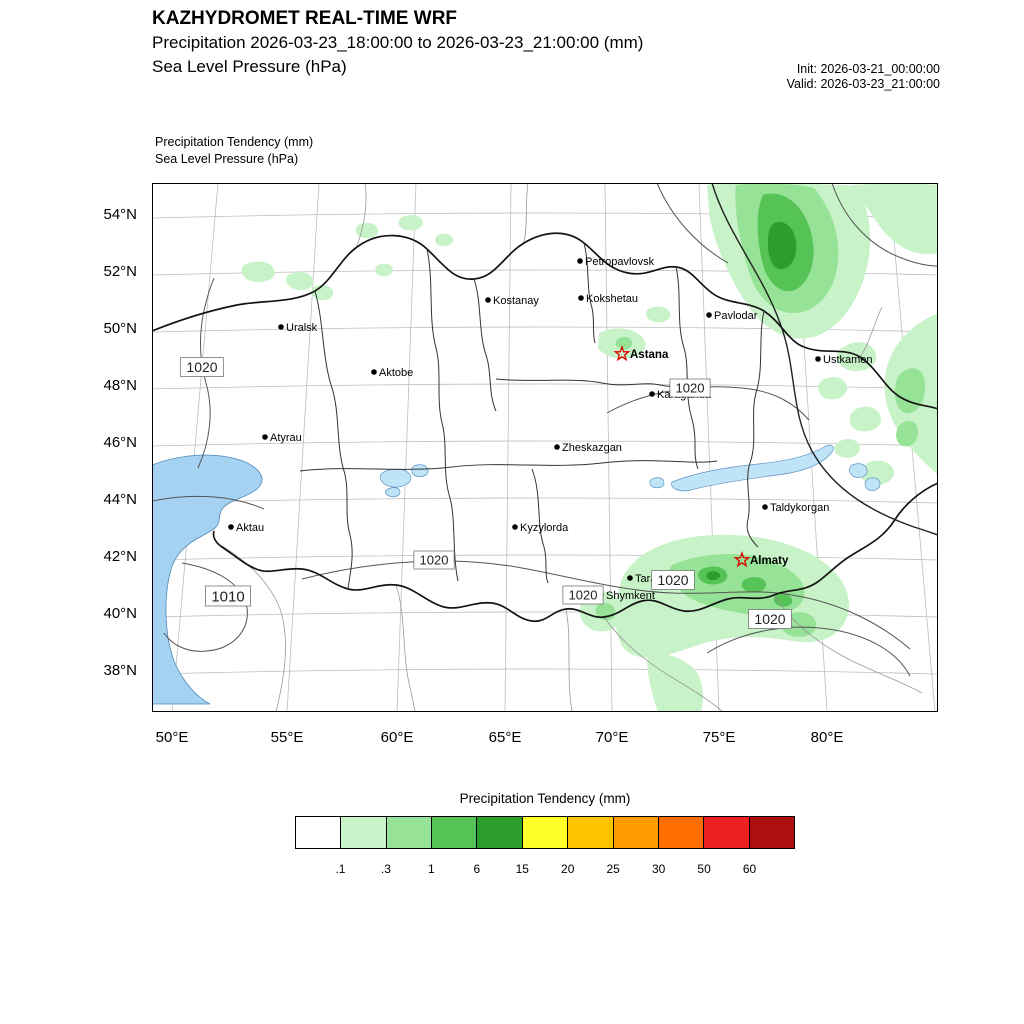 This screenshot has height=1024, width=1024. I want to click on lon-tick-label: 60°E, so click(397, 737).